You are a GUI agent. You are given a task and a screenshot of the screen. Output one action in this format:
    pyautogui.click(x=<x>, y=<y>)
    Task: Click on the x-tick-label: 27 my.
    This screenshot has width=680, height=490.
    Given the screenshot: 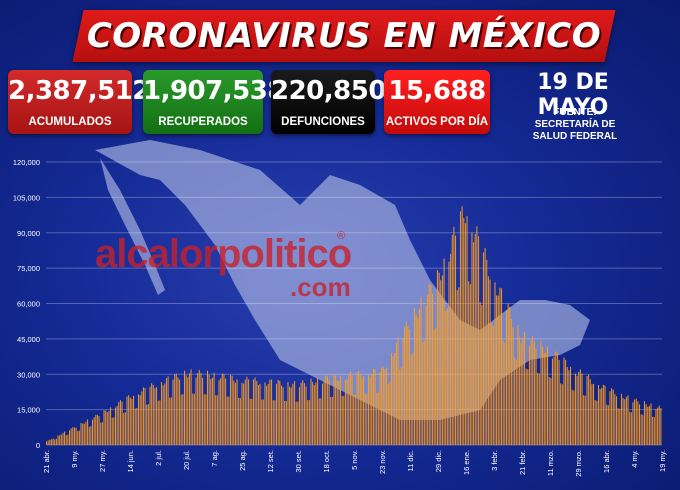 What is the action you would take?
    pyautogui.click(x=102, y=461)
    